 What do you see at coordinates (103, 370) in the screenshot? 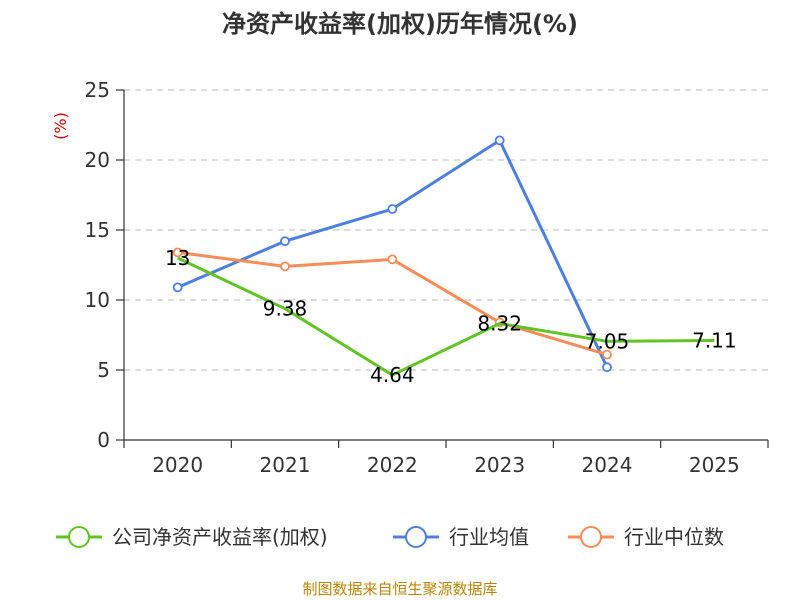
I see `y-tick-label: 5` at bounding box center [103, 370].